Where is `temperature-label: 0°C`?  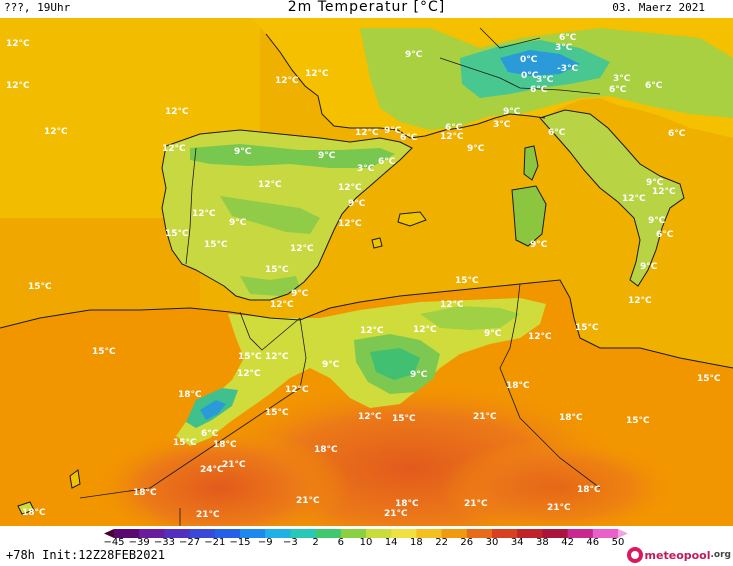
temperature-label: 0°C is located at coordinates (529, 60).